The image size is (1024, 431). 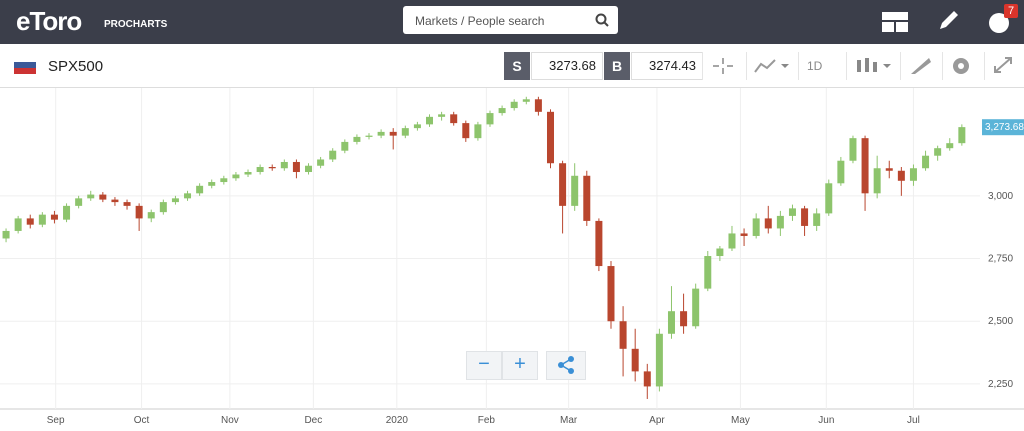 What do you see at coordinates (602, 20) in the screenshot?
I see `search-icon` at bounding box center [602, 20].